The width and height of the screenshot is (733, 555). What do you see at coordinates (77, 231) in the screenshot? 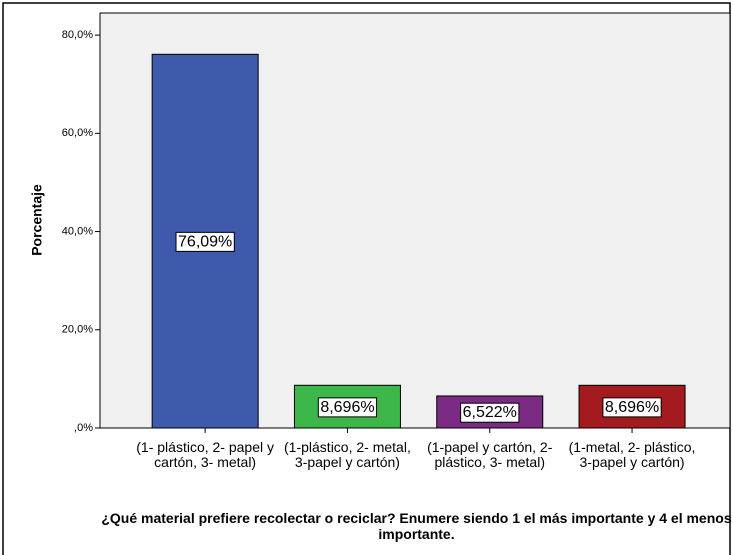
I see `y-tick-label: 40,0%` at bounding box center [77, 231].